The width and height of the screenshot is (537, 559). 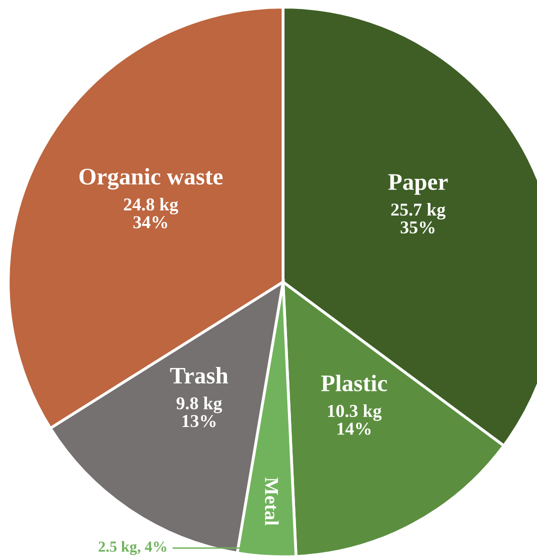 I want to click on slice-label: Metal, so click(x=271, y=501).